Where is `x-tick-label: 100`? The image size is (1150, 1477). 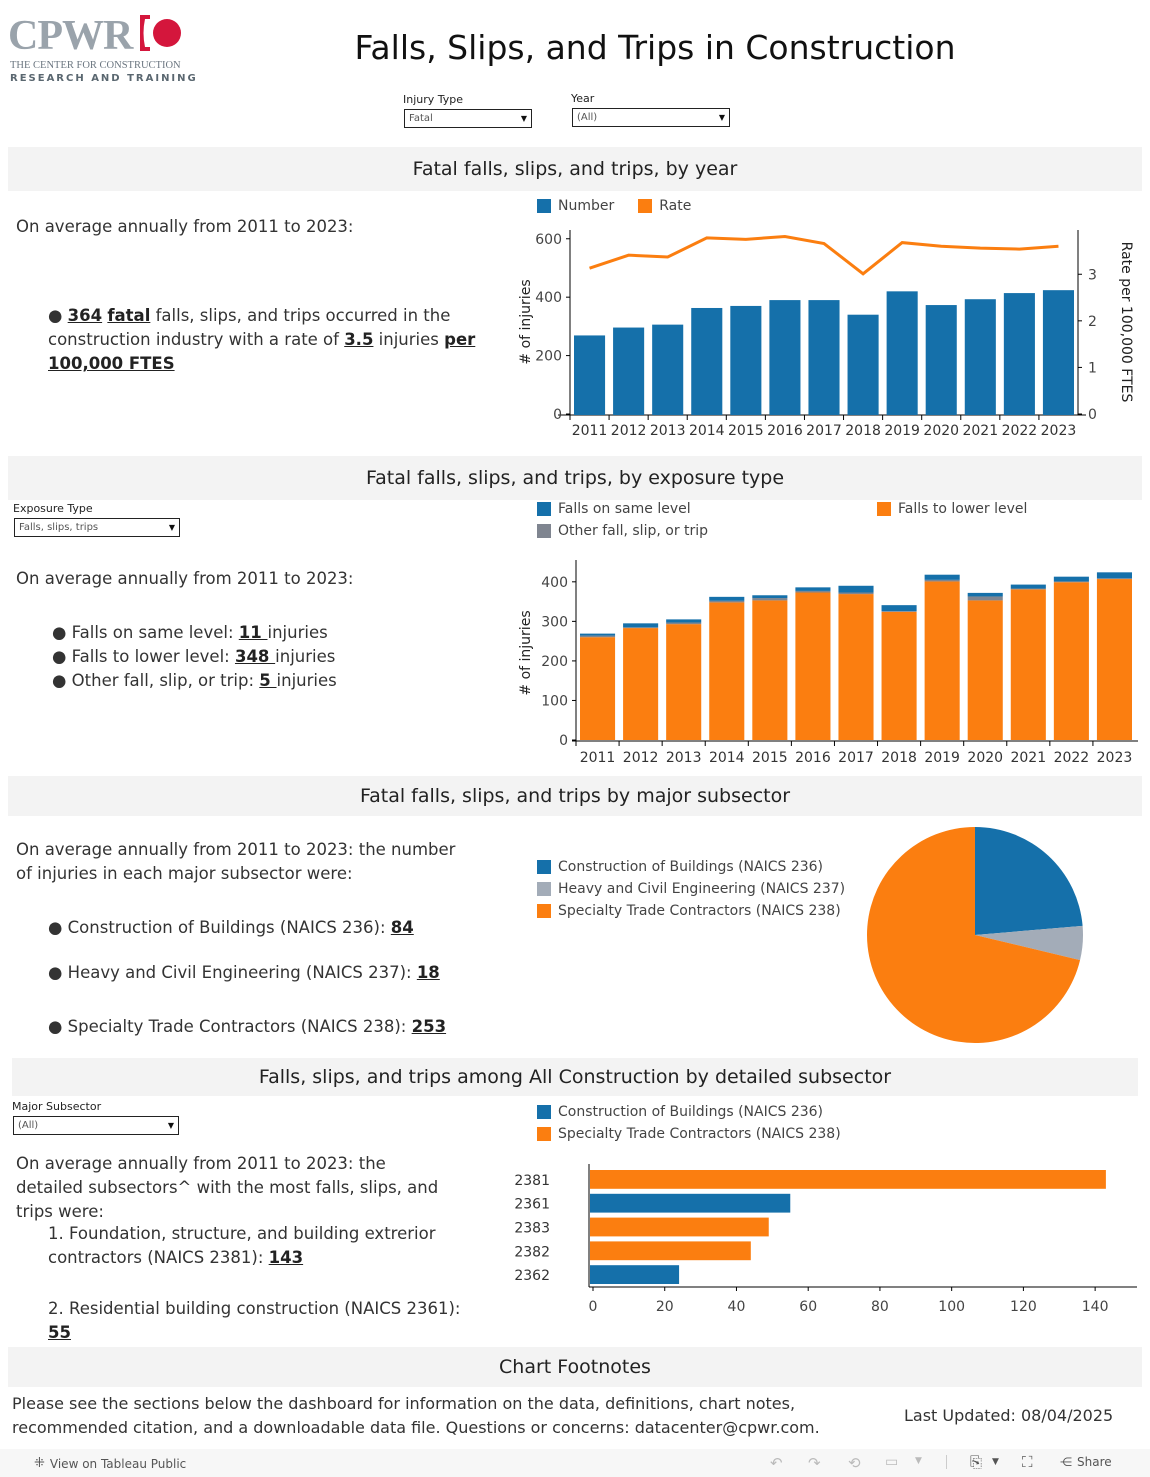 x-tick-label: 100 is located at coordinates (951, 1307).